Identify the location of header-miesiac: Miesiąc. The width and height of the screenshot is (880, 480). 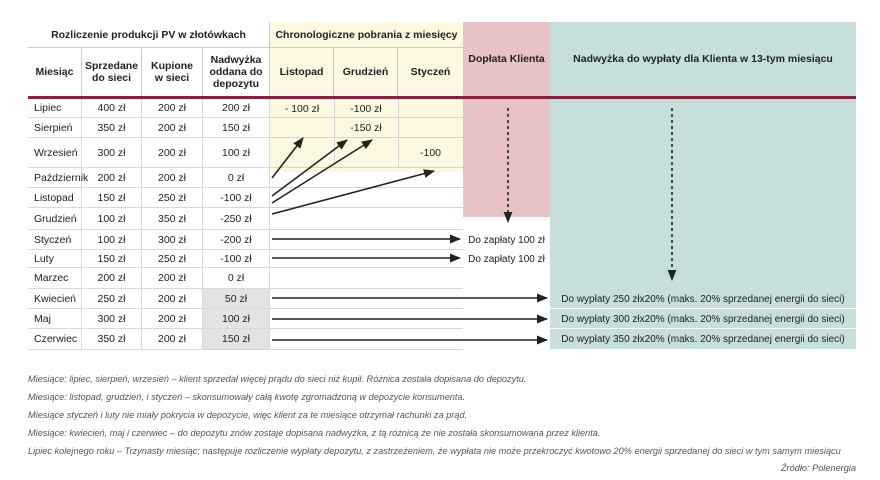
(55, 72).